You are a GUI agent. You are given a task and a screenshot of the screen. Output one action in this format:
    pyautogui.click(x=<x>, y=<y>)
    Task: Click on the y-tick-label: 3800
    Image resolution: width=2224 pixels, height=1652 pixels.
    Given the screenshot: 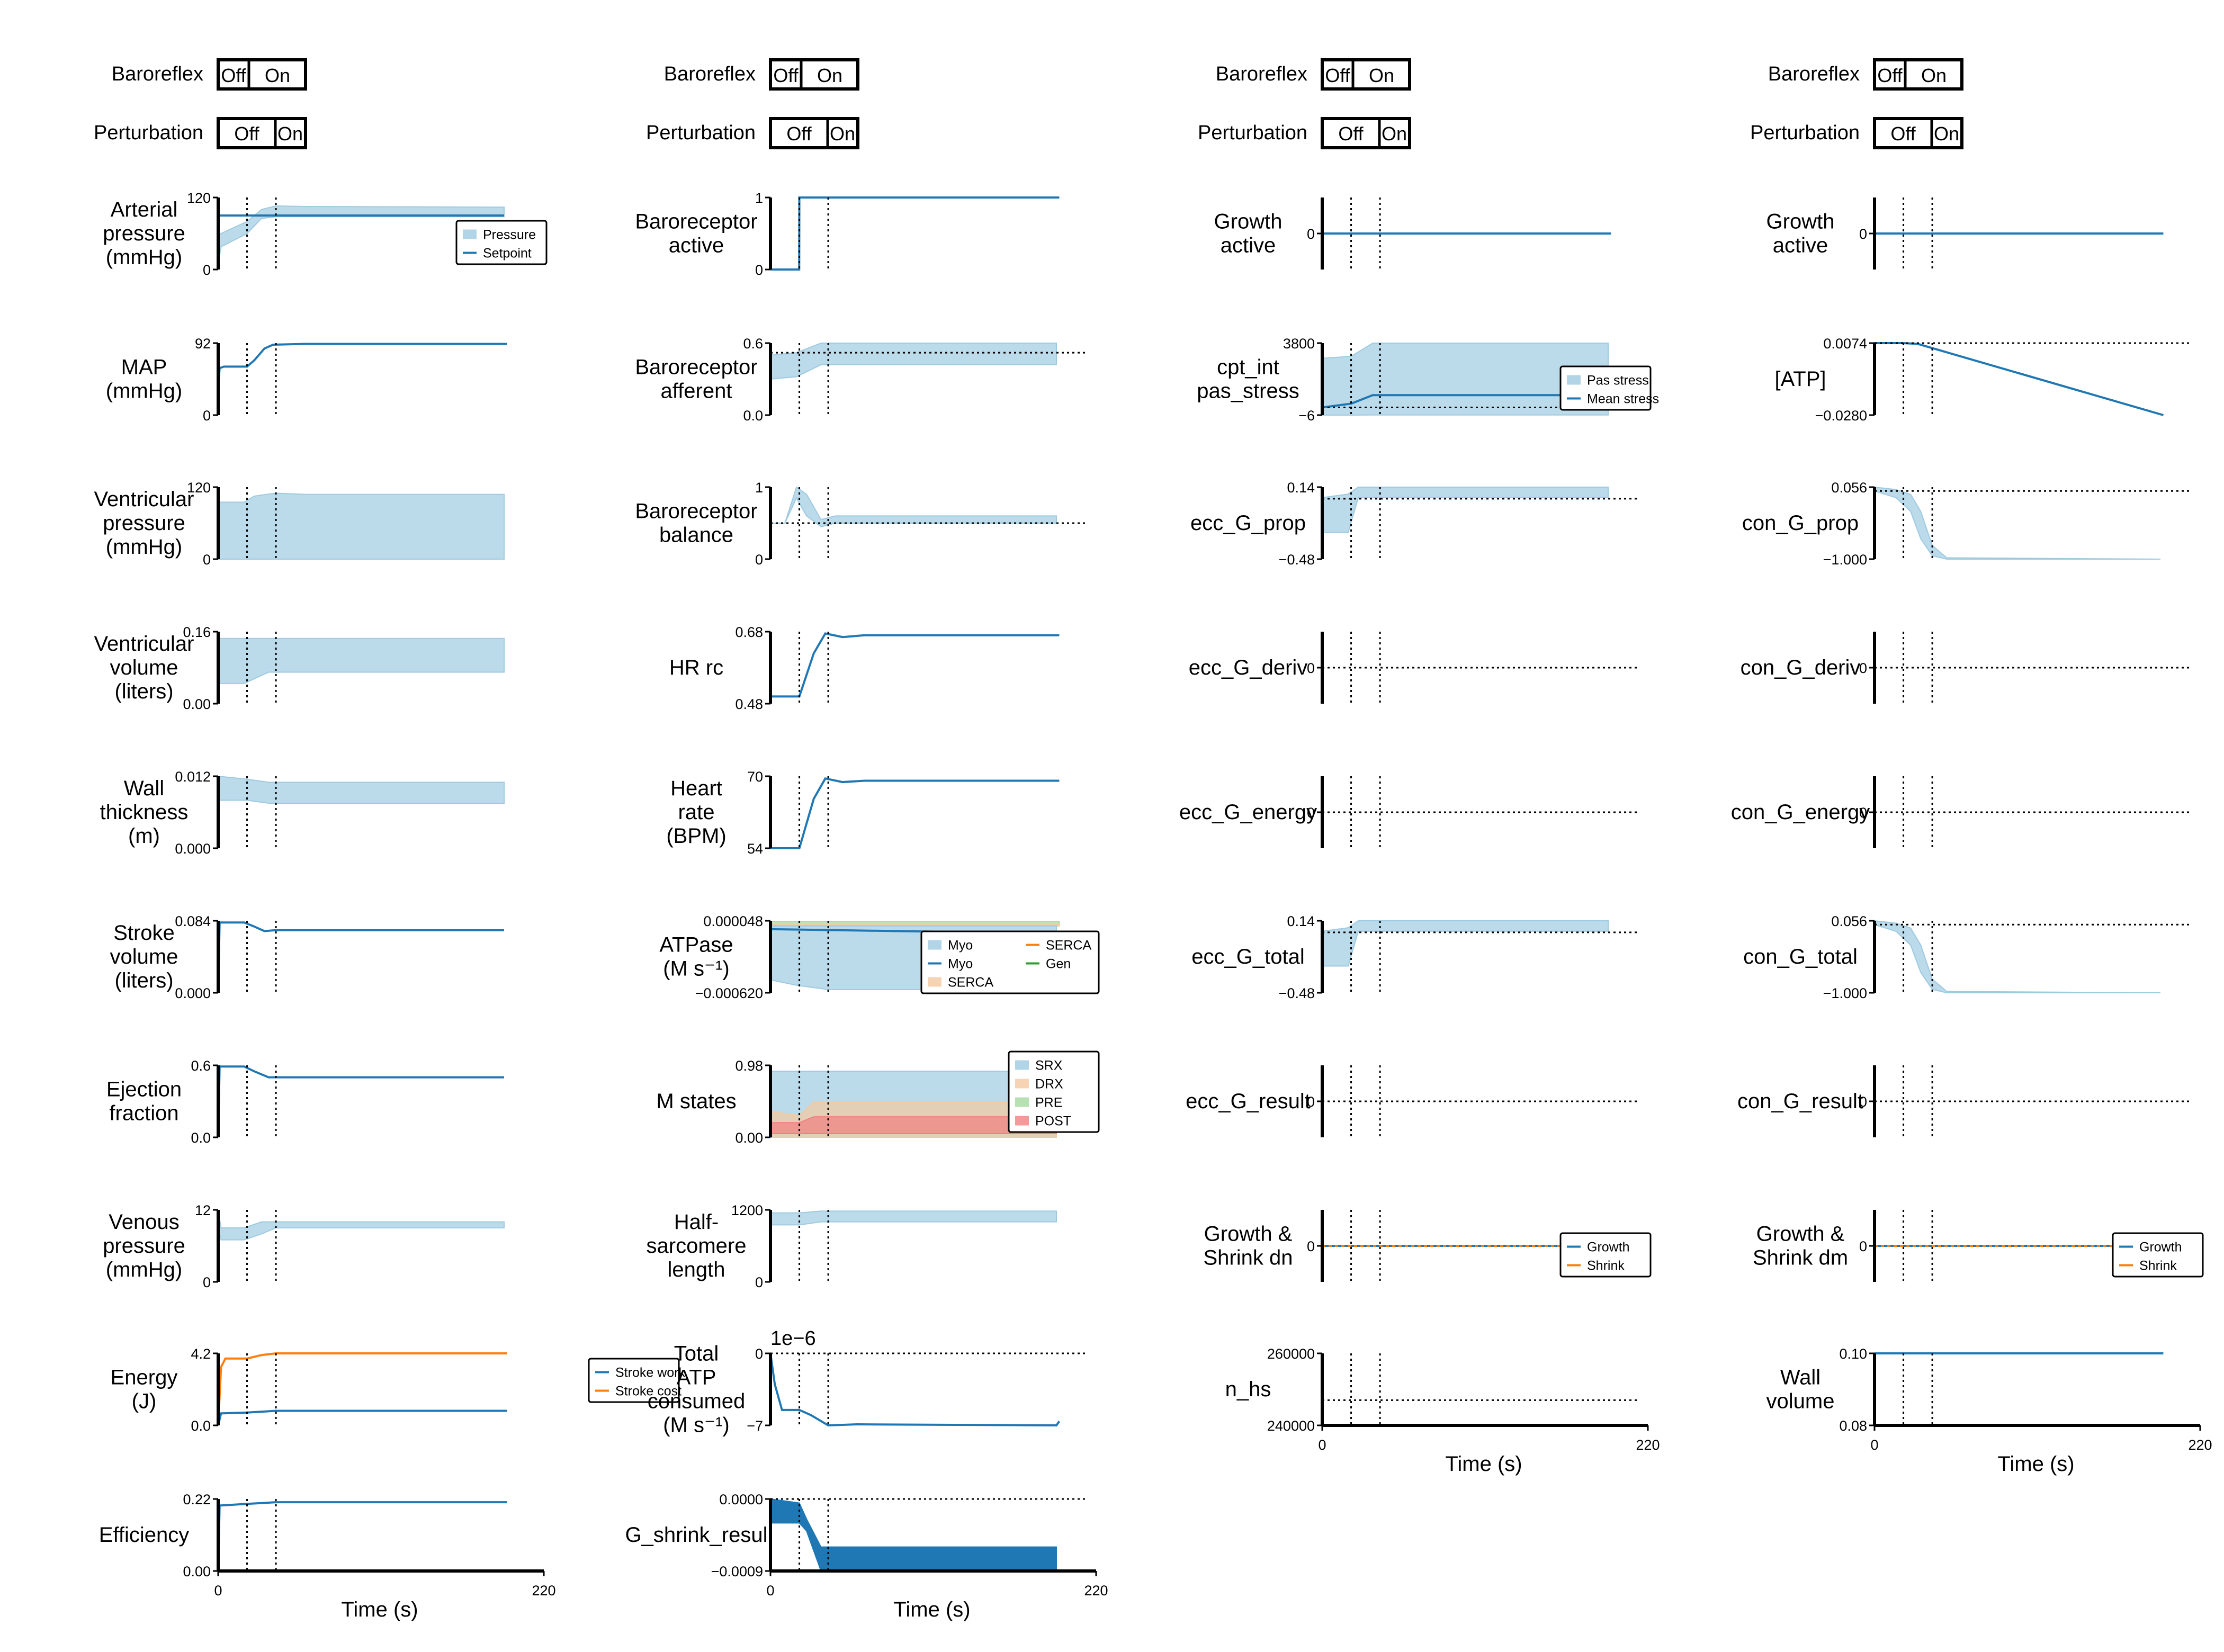 What is the action you would take?
    pyautogui.click(x=1299, y=344)
    